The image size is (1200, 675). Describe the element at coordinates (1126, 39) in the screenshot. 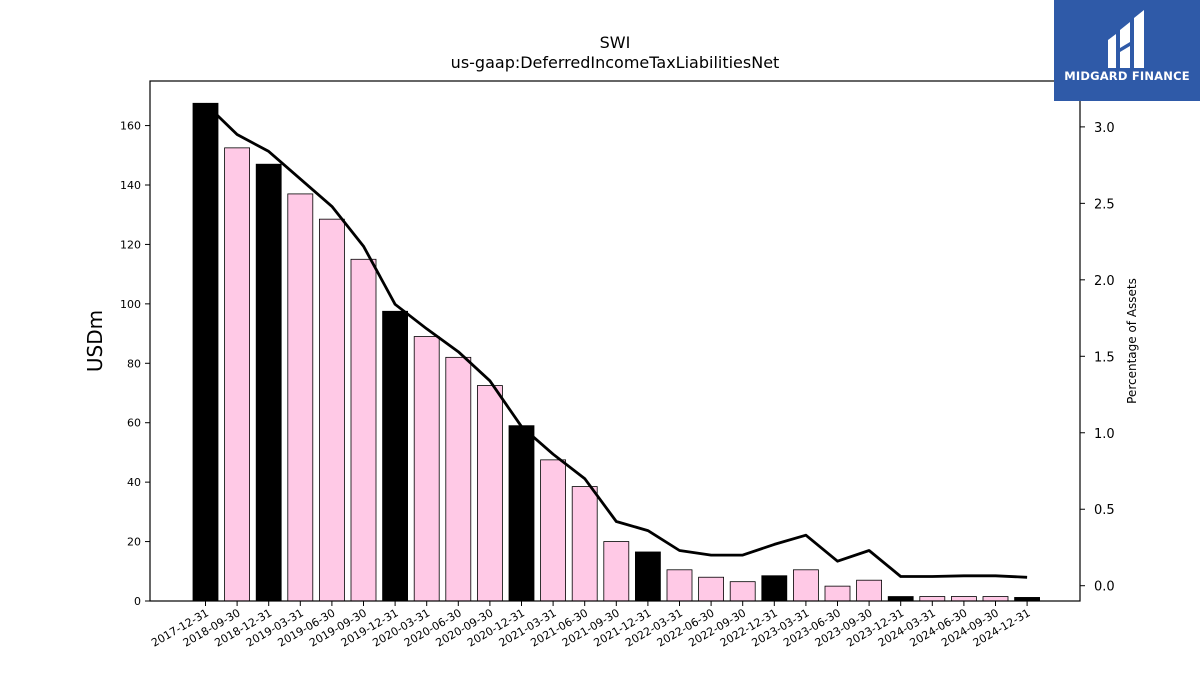

I see `logo-mark-icon` at that location.